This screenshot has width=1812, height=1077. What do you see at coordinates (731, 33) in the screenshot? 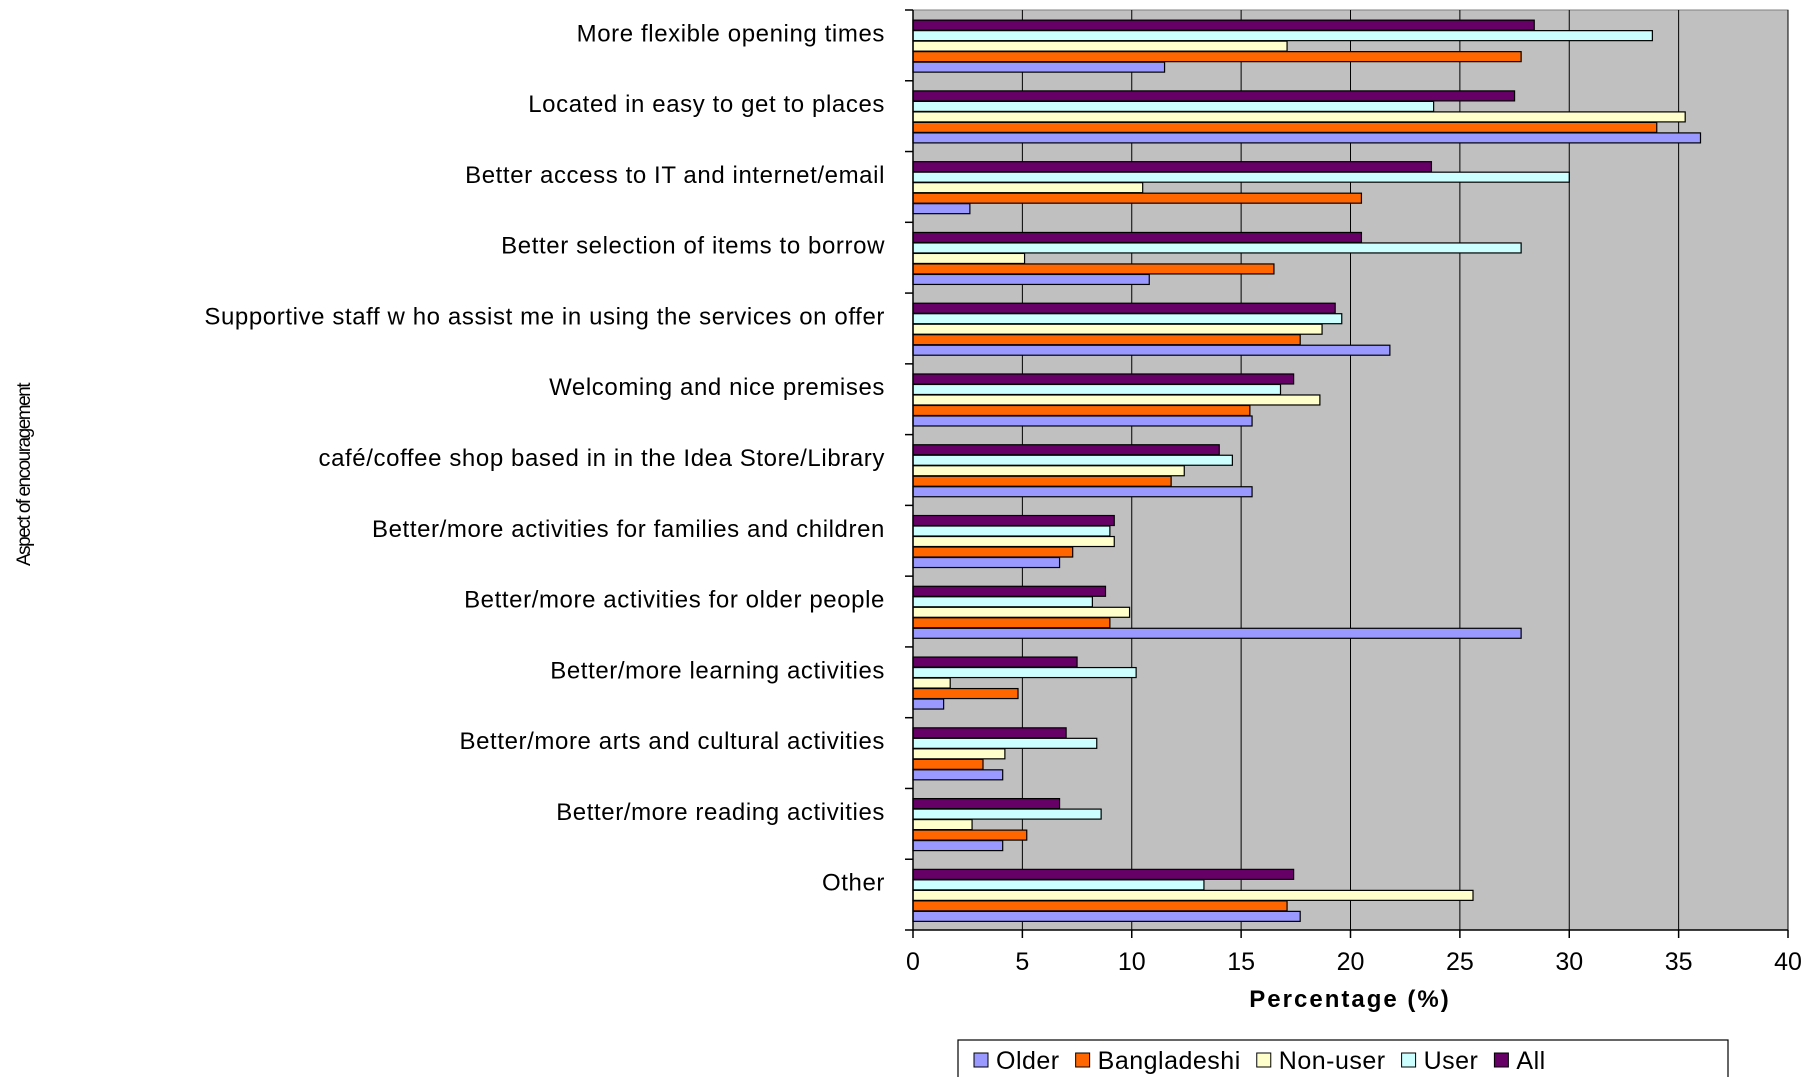
I see `category-label: More flexible opening times` at bounding box center [731, 33].